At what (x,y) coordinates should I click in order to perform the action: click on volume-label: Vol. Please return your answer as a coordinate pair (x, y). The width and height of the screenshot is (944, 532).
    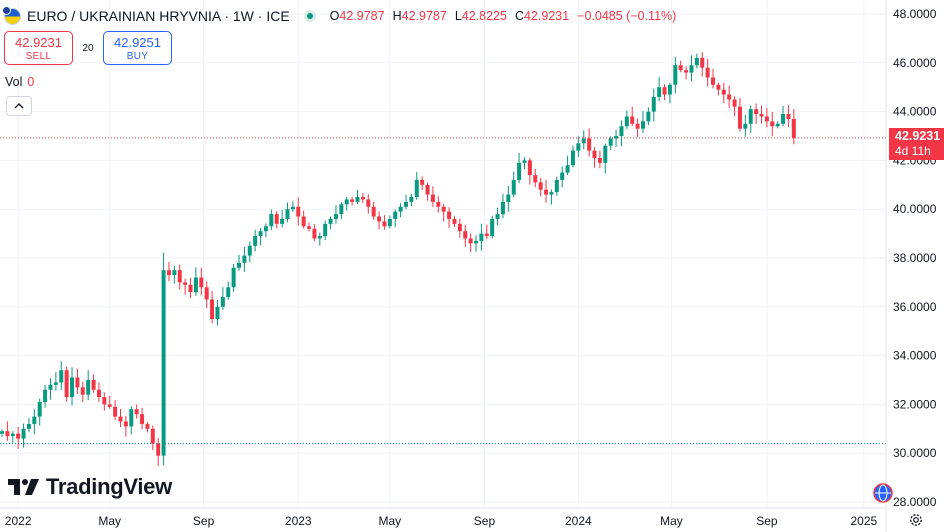
    Looking at the image, I should click on (14, 82).